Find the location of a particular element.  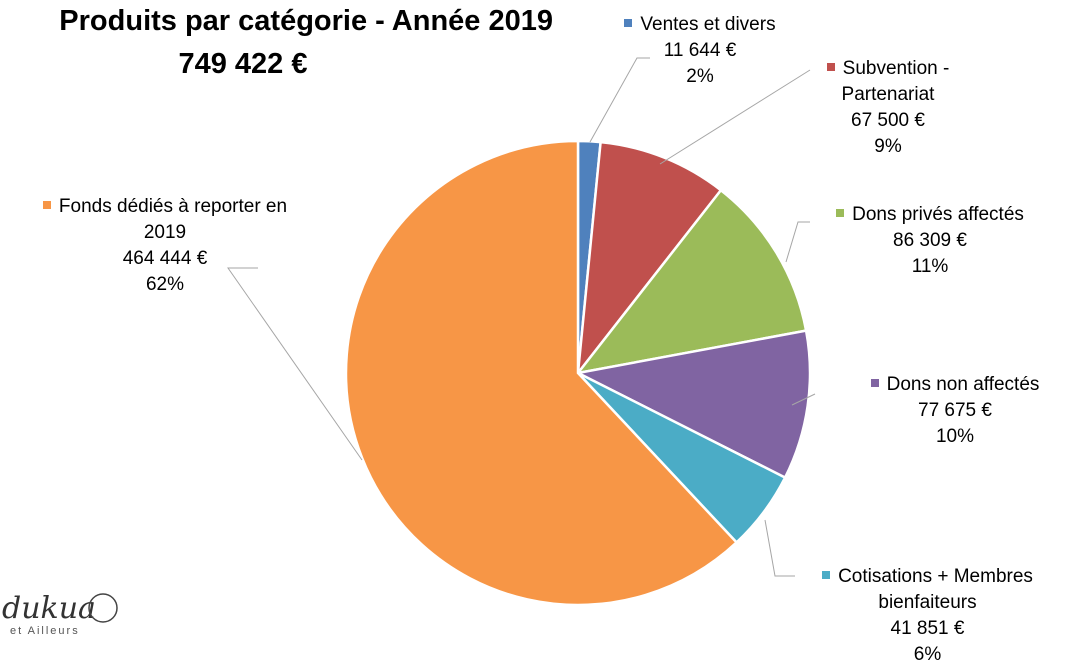

data-label: Subvention - Partenariat 67 500 € 9% is located at coordinates (888, 108).